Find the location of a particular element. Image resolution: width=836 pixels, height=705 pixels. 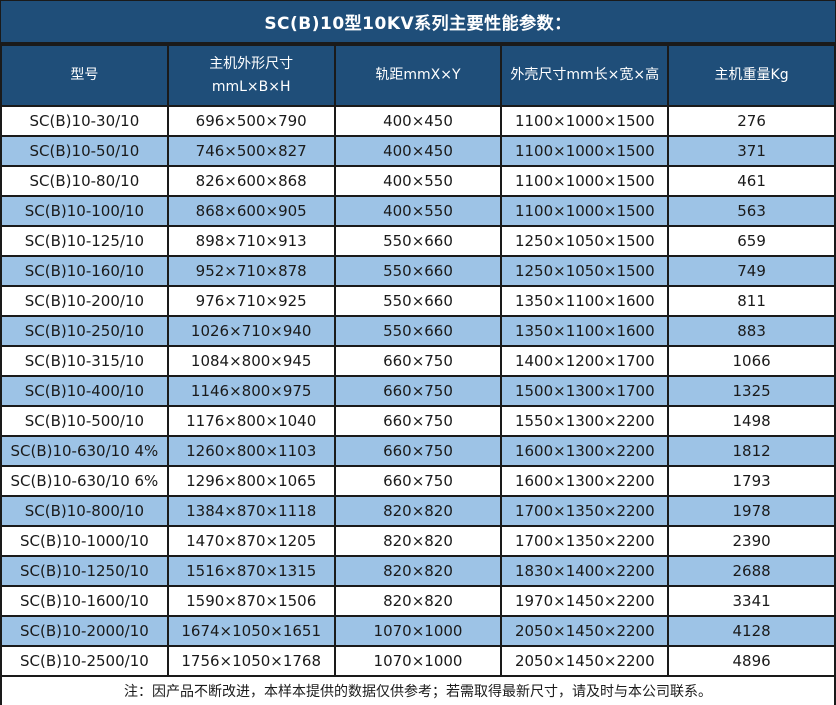

cell-r9-c3: 660×750 is located at coordinates (418, 361).